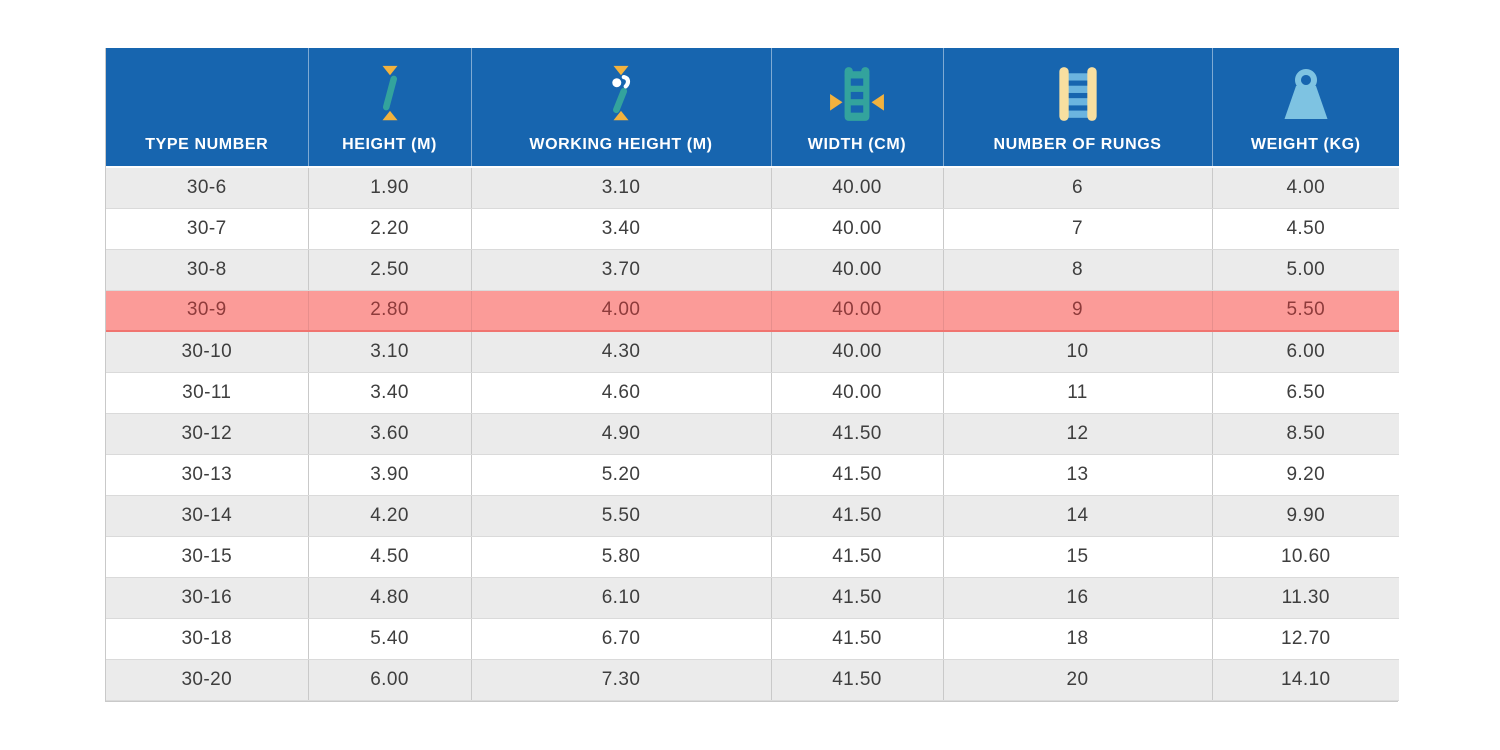  What do you see at coordinates (1078, 639) in the screenshot?
I see `table-cell: 18` at bounding box center [1078, 639].